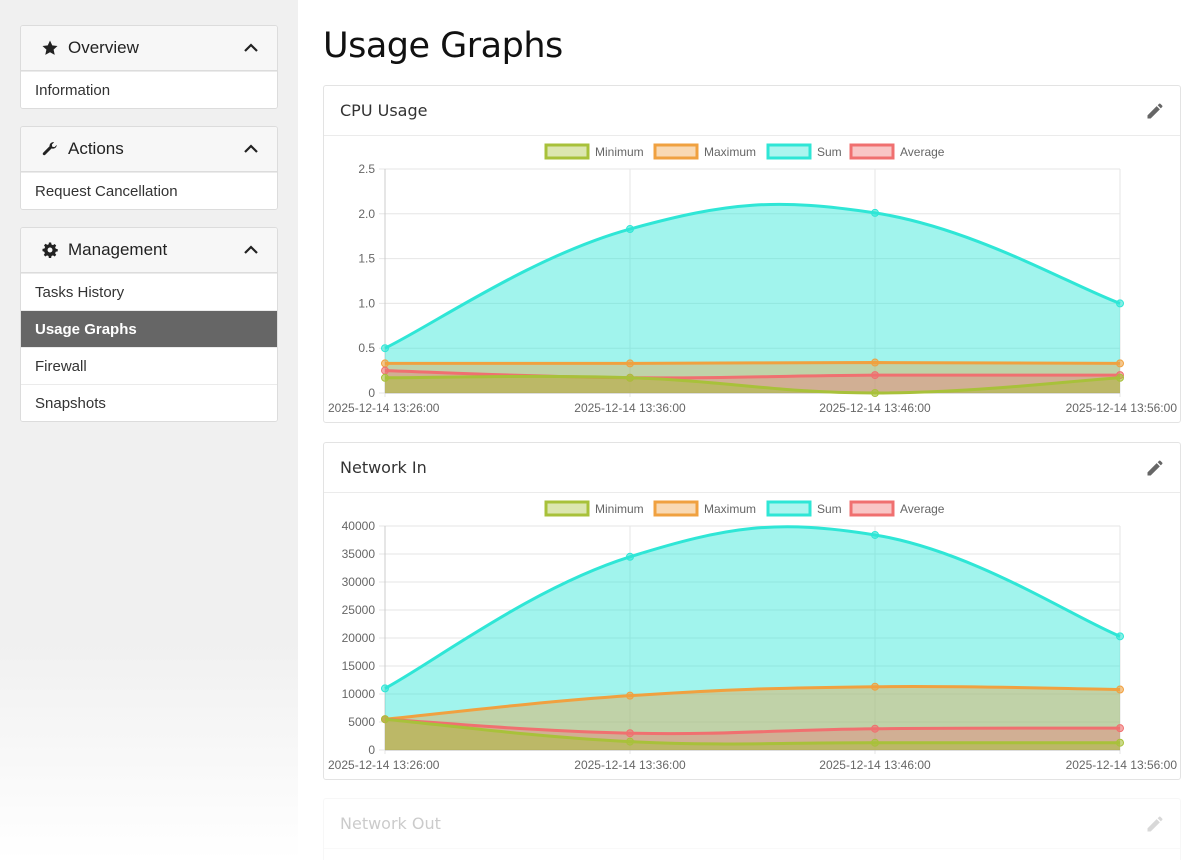 This screenshot has width=1200, height=860. I want to click on y-tick-label: 2.0, so click(366, 214).